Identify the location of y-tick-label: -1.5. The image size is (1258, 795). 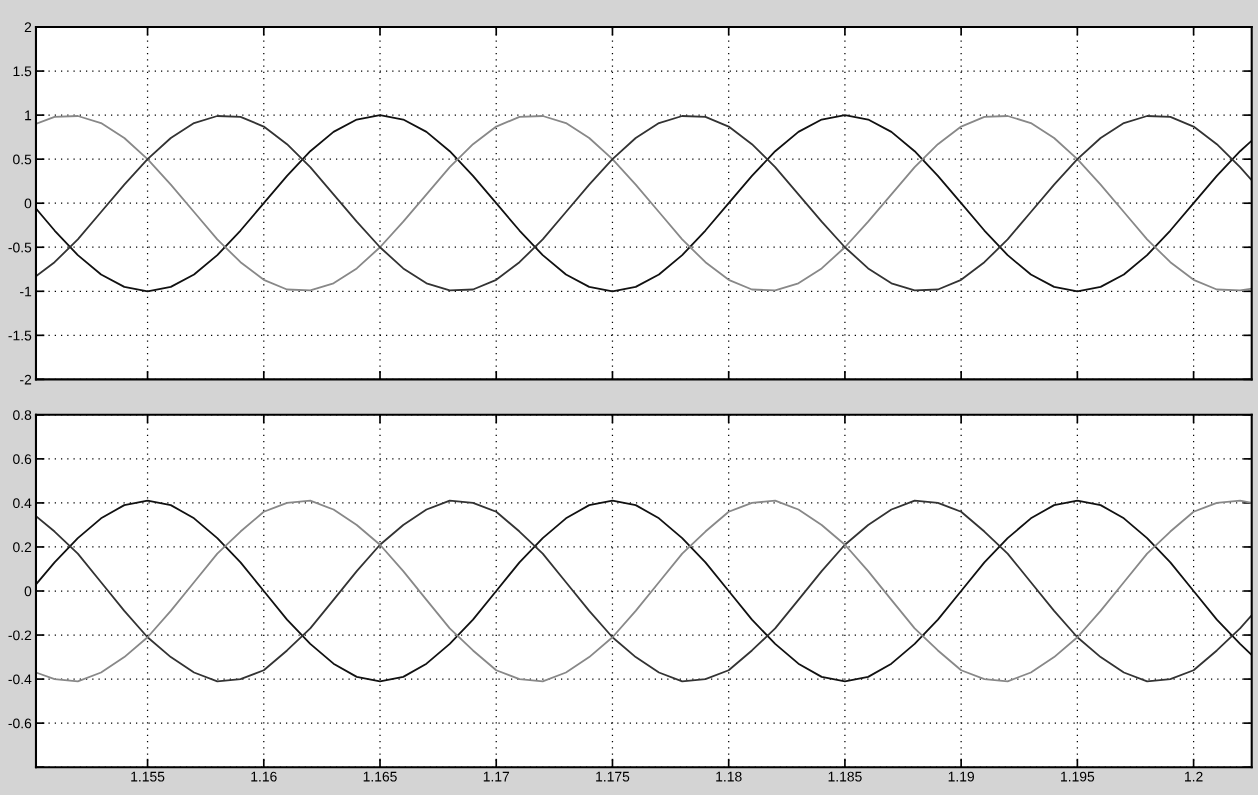
(20, 335).